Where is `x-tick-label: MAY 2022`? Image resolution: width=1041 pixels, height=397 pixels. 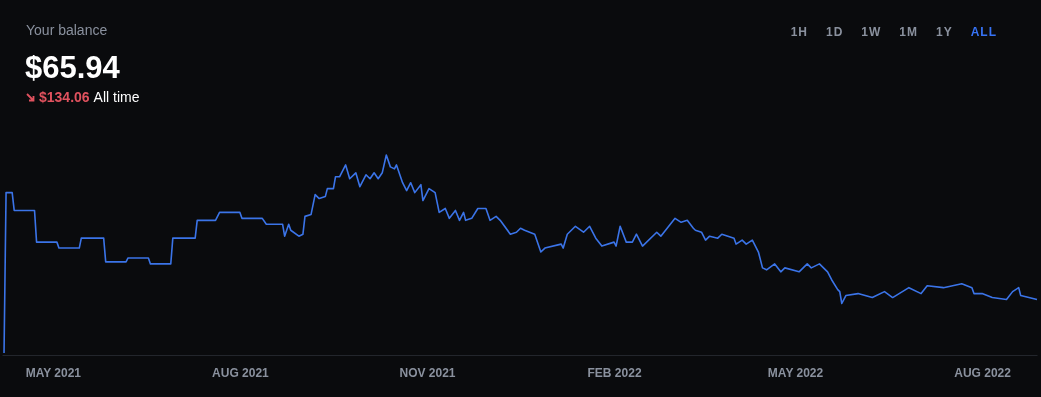 x-tick-label: MAY 2022 is located at coordinates (795, 372).